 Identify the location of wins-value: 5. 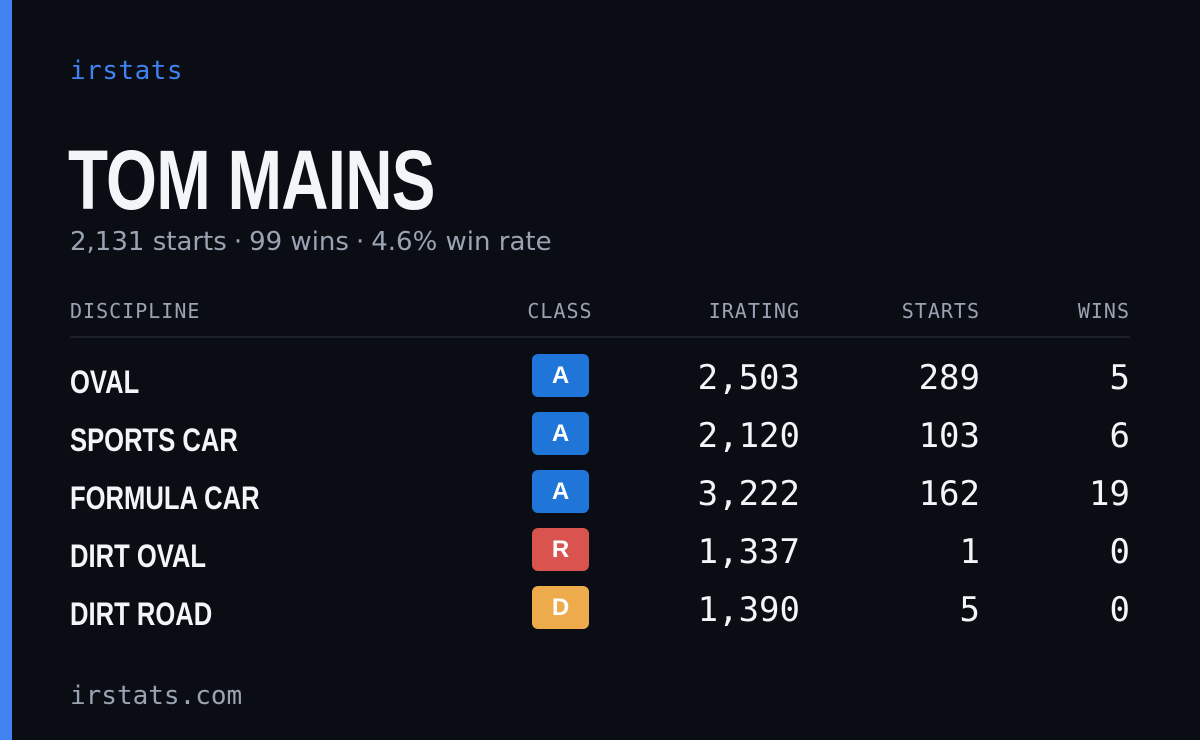
(1119, 378).